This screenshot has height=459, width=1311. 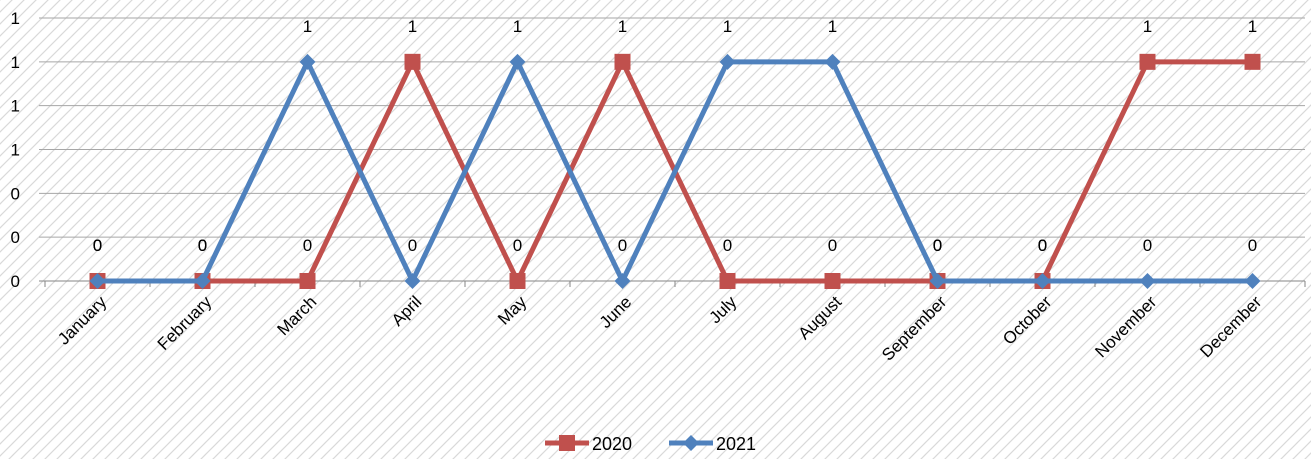 I want to click on legend: 2020 2021, so click(x=650, y=444).